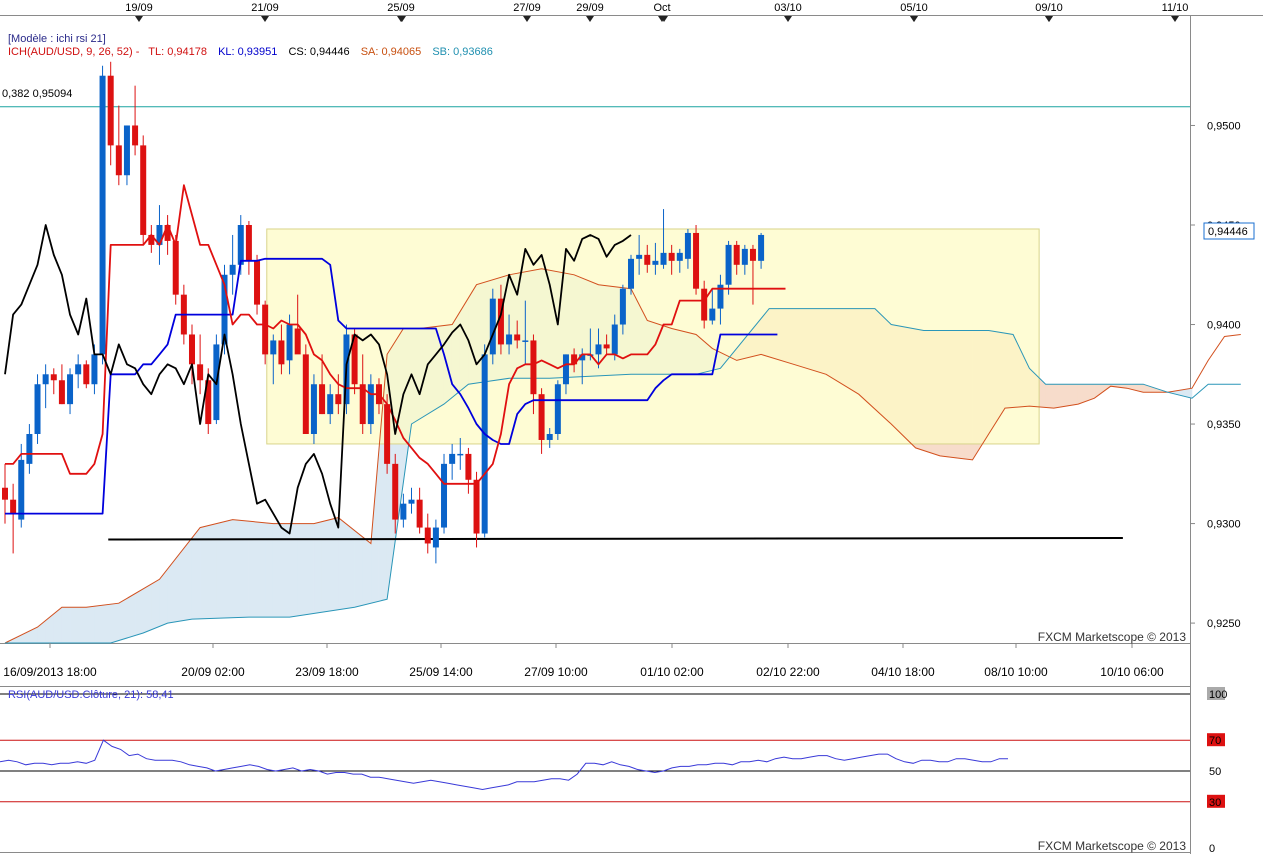 The width and height of the screenshot is (1263, 854). What do you see at coordinates (1224, 624) in the screenshot?
I see `price-tick-label: 0,9250` at bounding box center [1224, 624].